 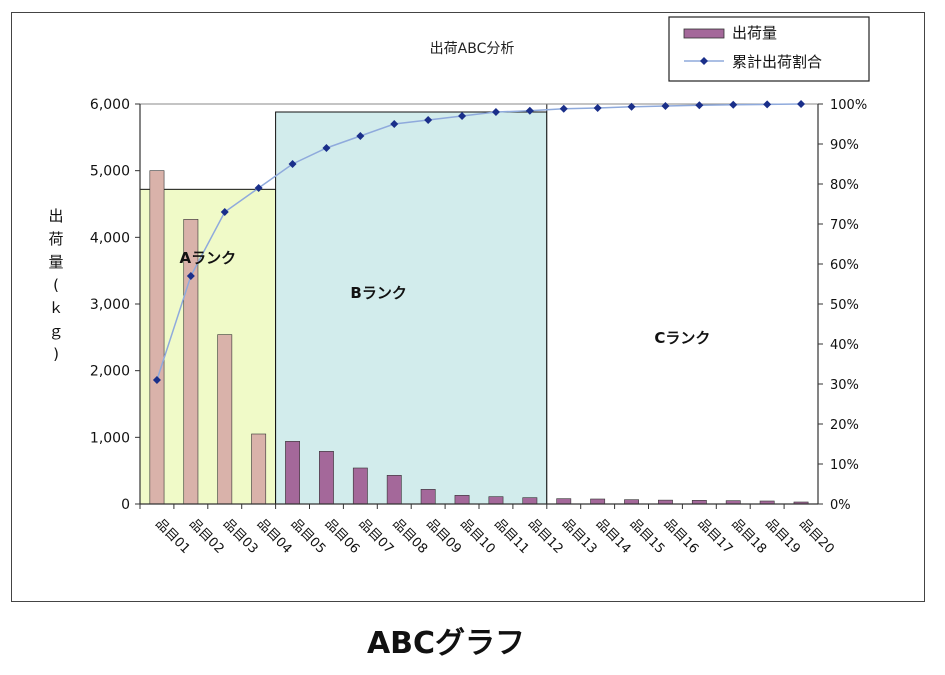 What do you see at coordinates (55, 331) in the screenshot?
I see `y-axis-label-char: ｇ` at bounding box center [55, 331].